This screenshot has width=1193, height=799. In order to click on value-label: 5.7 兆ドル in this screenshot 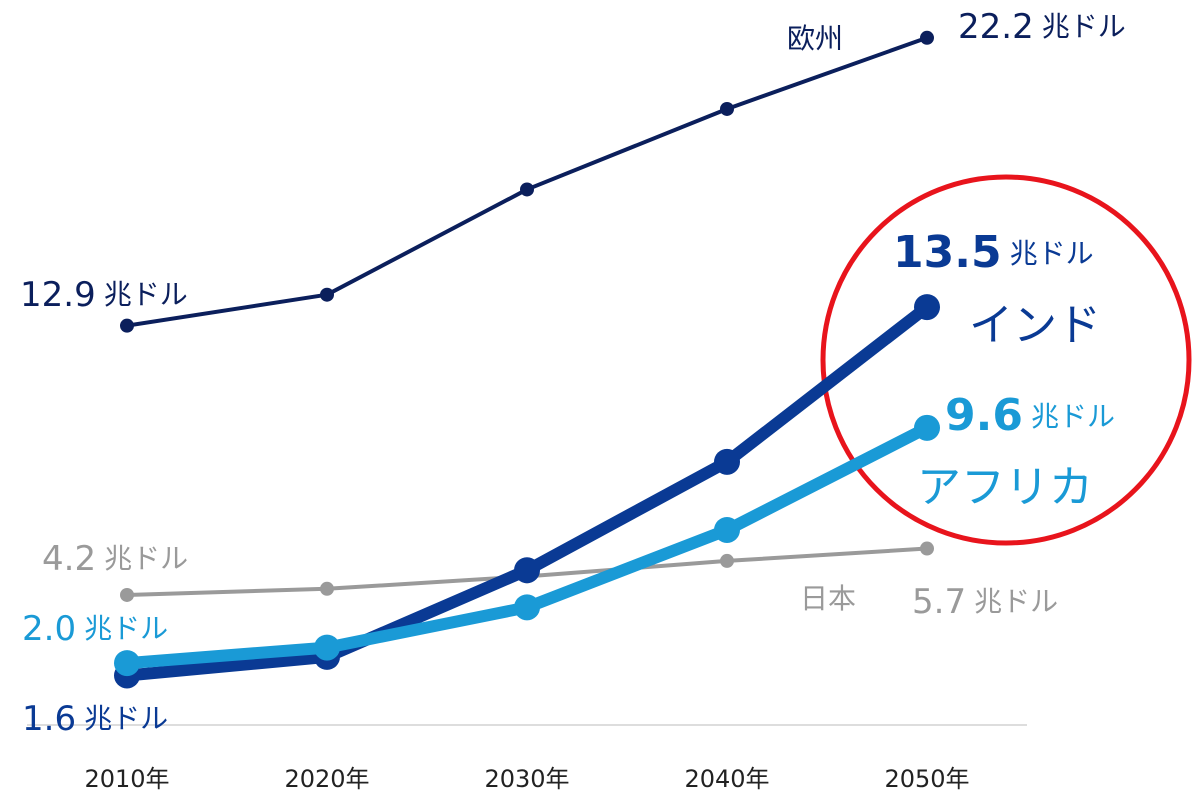, I will do `click(985, 602)`.